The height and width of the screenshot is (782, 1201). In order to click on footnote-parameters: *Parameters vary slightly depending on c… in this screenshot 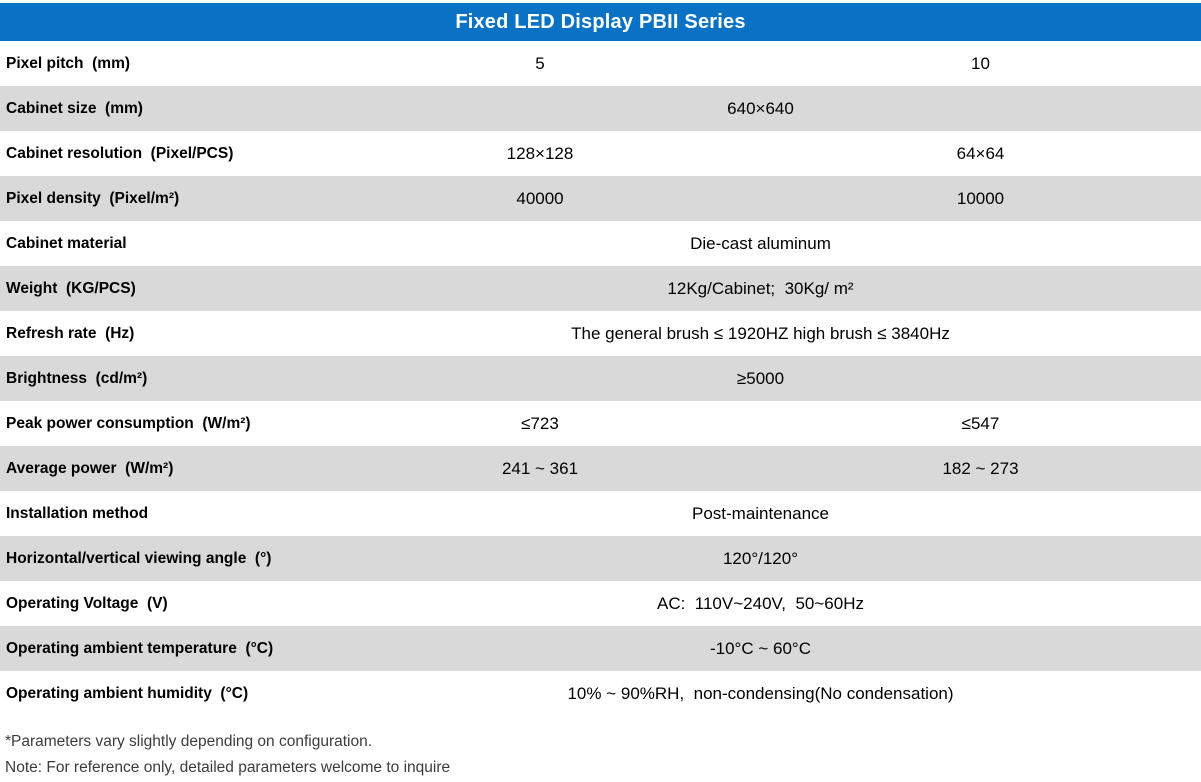, I will do `click(189, 741)`.